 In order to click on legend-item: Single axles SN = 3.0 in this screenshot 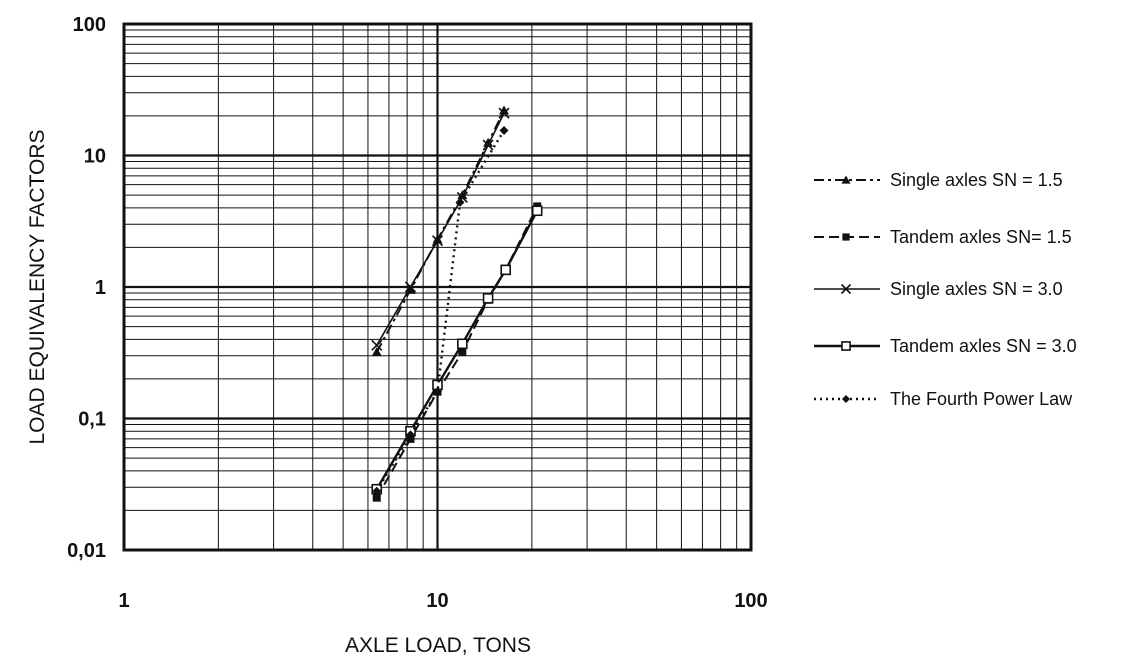, I will do `click(938, 289)`.